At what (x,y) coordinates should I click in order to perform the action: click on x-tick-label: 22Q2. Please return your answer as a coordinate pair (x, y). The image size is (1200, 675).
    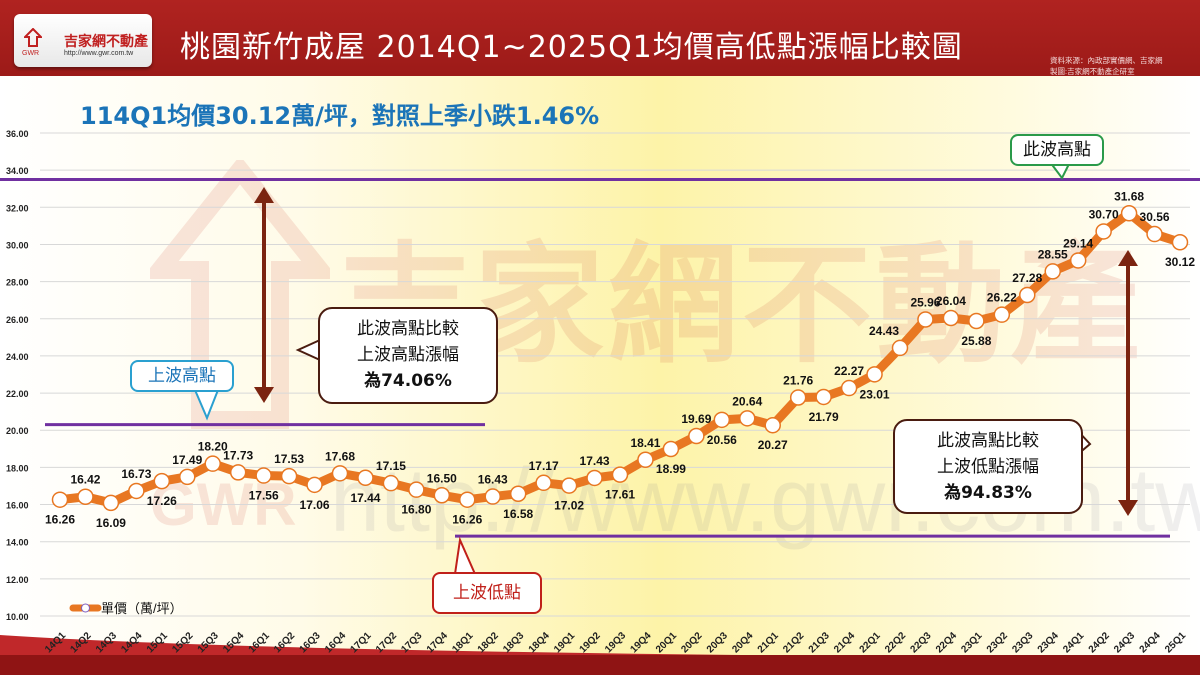
    Looking at the image, I should click on (895, 642).